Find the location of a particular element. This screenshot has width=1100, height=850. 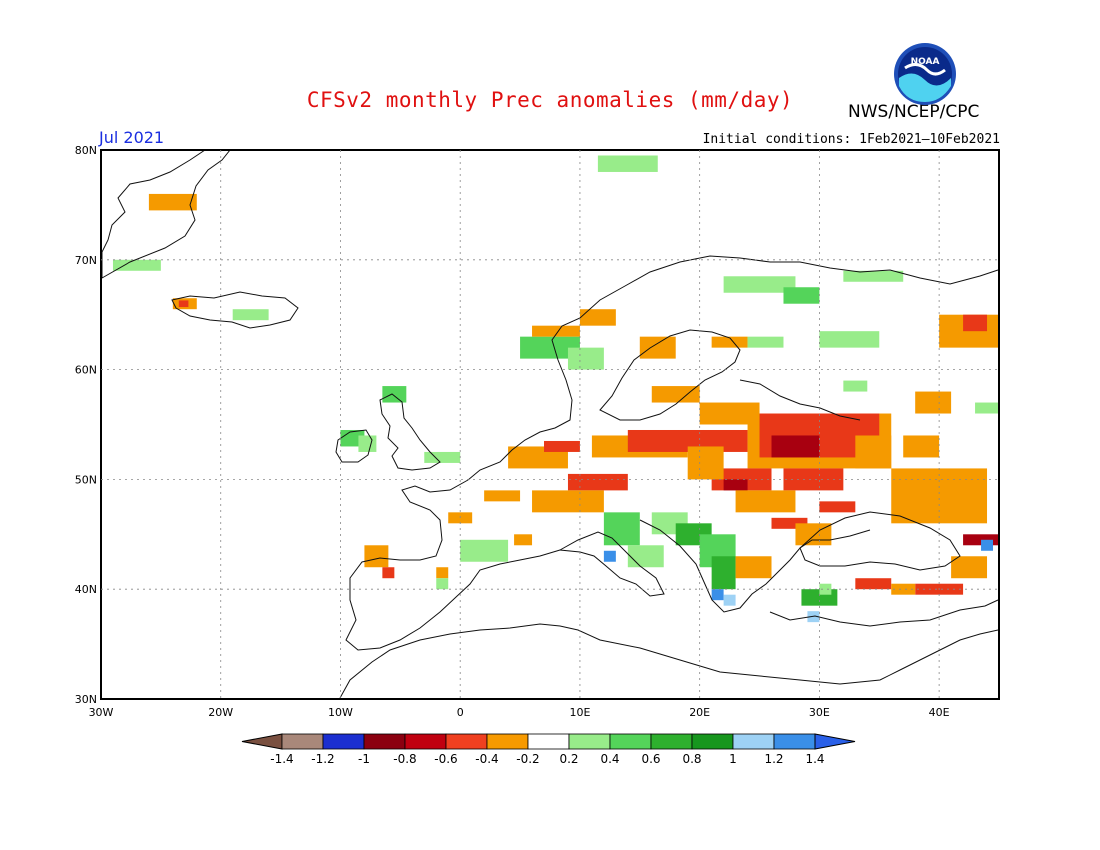

forecast-month: Jul 2021 is located at coordinates (132, 137).